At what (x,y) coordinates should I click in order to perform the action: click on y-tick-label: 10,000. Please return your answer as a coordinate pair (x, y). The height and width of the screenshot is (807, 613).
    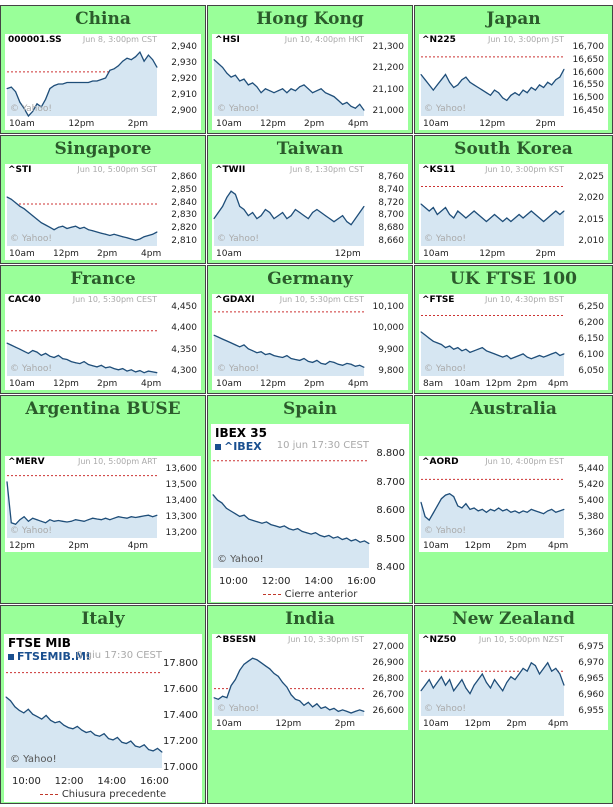
    Looking at the image, I should click on (388, 328).